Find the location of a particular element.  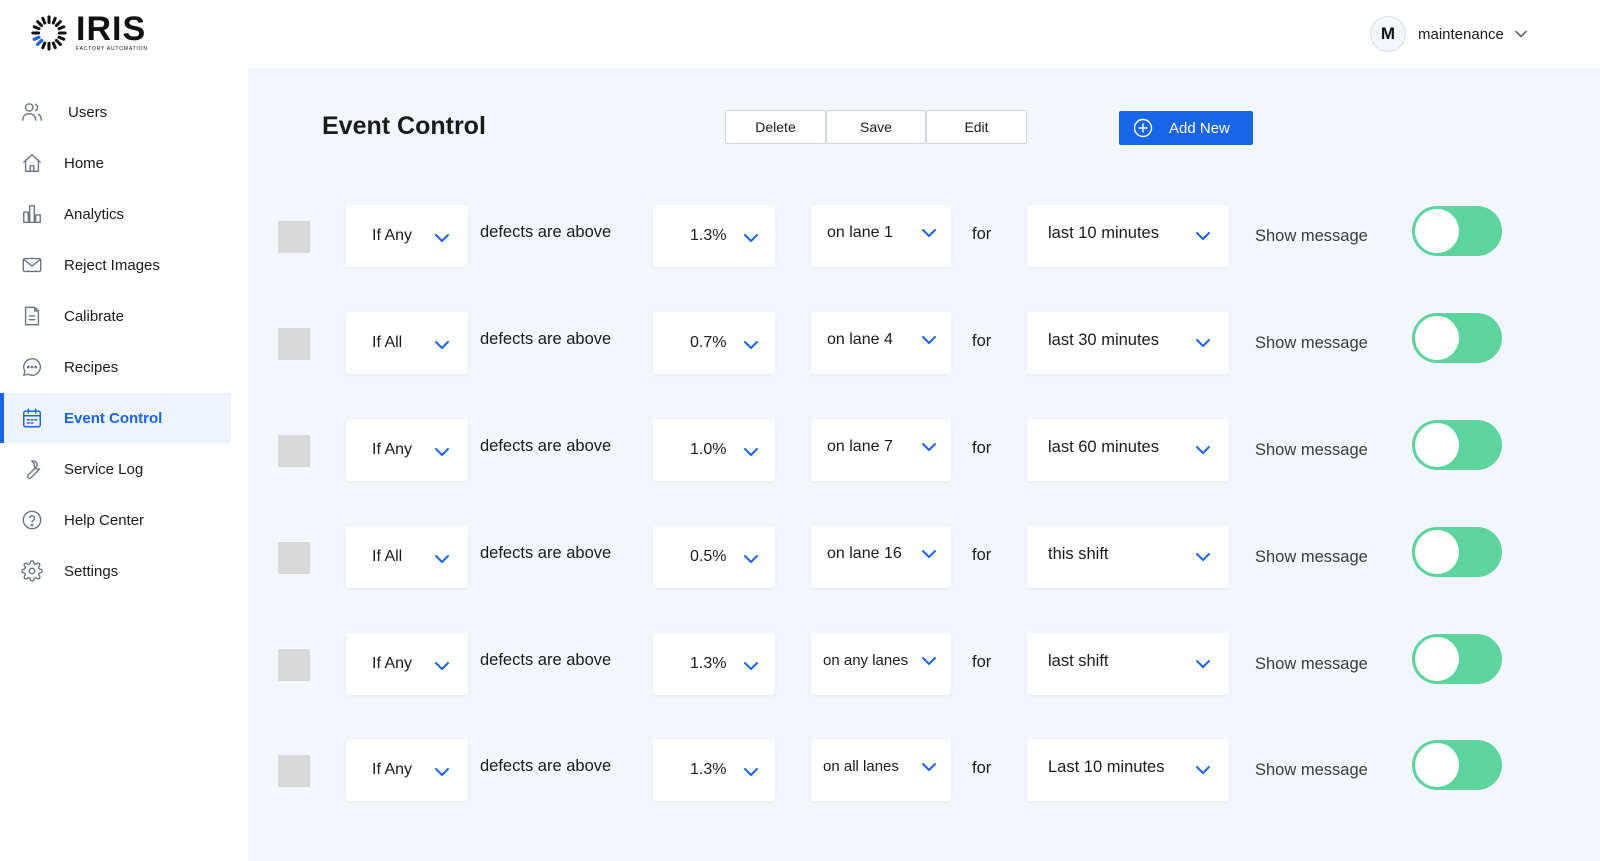

plus-circle-icon is located at coordinates (1143, 128).